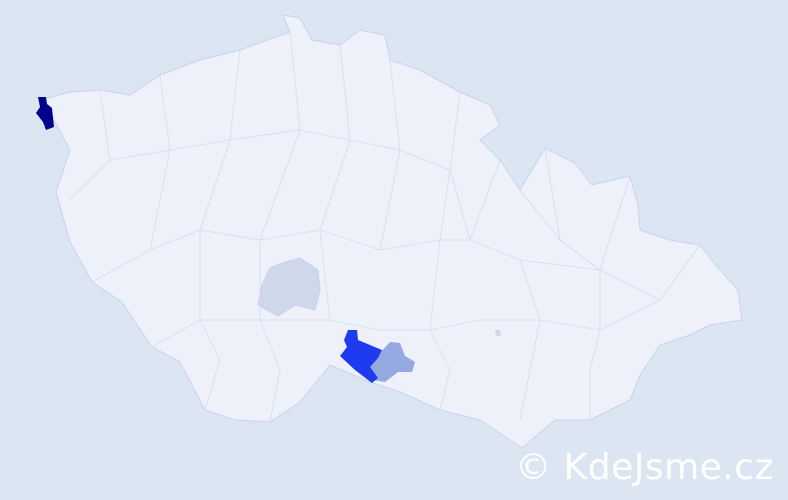 The height and width of the screenshot is (500, 788). Describe the element at coordinates (289, 287) in the screenshot. I see `district-low` at that location.